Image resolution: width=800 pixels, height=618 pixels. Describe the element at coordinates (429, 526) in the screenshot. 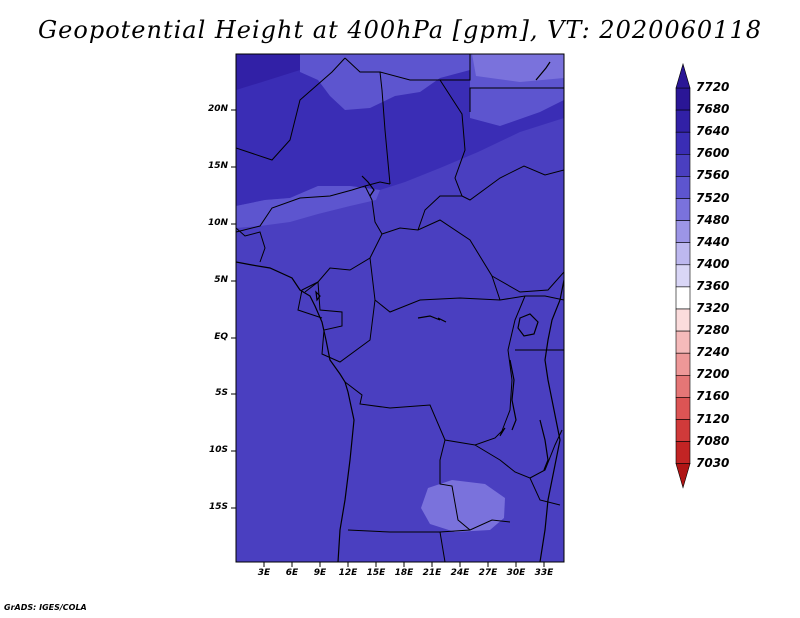

I see `boundary-namibia-angola` at that location.